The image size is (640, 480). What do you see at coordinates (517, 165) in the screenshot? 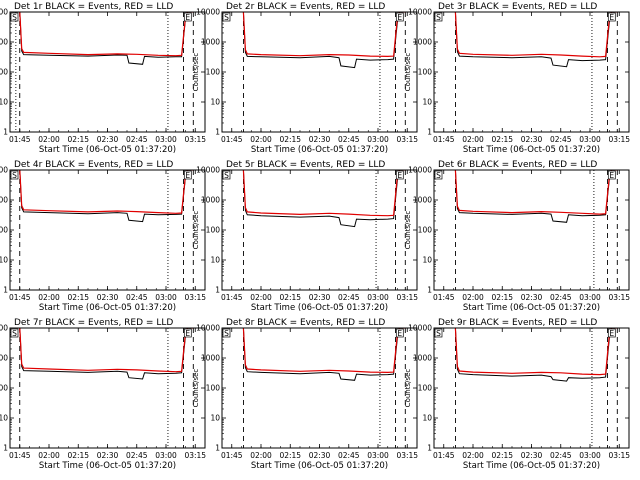
I see `panel-title: Det 6r BLACK = Events, RED = LLD` at bounding box center [517, 165].